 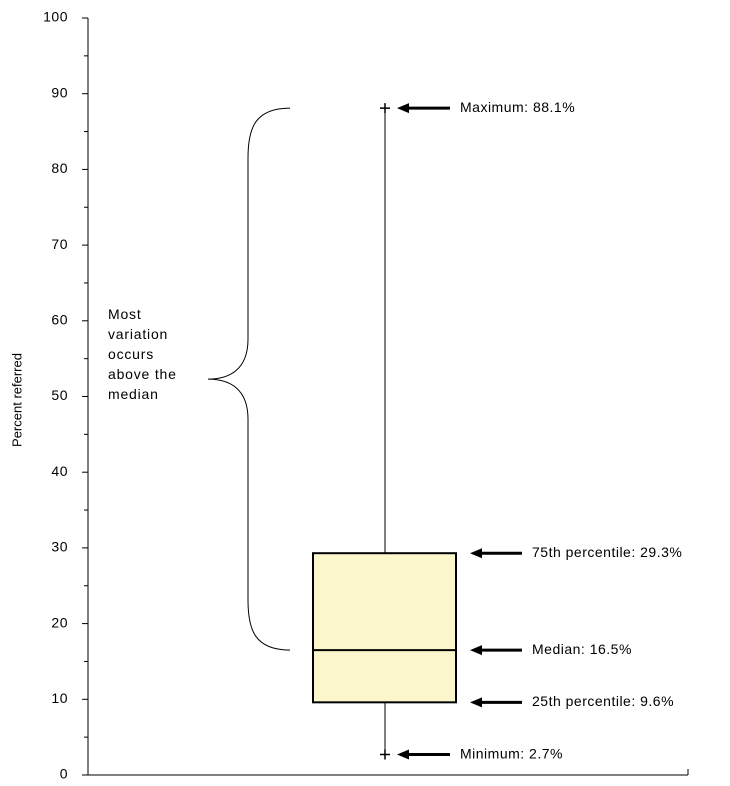 What do you see at coordinates (517, 107) in the screenshot?
I see `value-label: Maximum: 88.1%` at bounding box center [517, 107].